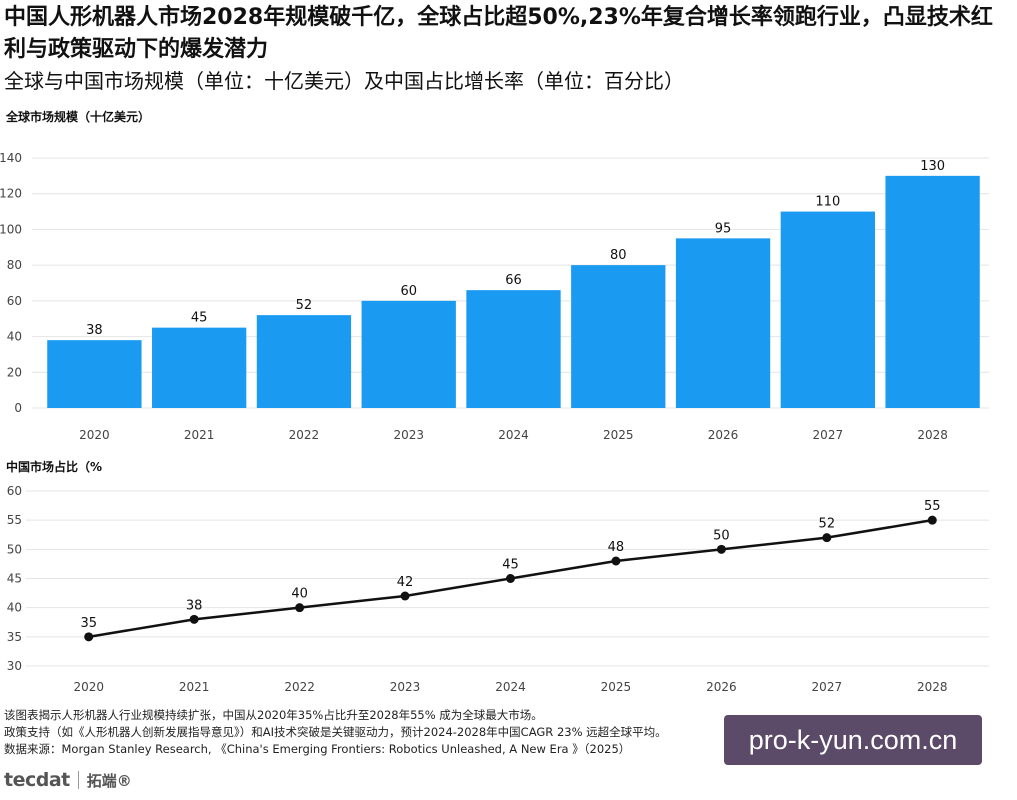 The image size is (1017, 800). Describe the element at coordinates (109, 780) in the screenshot. I see `logo-name: 拓端®` at that location.